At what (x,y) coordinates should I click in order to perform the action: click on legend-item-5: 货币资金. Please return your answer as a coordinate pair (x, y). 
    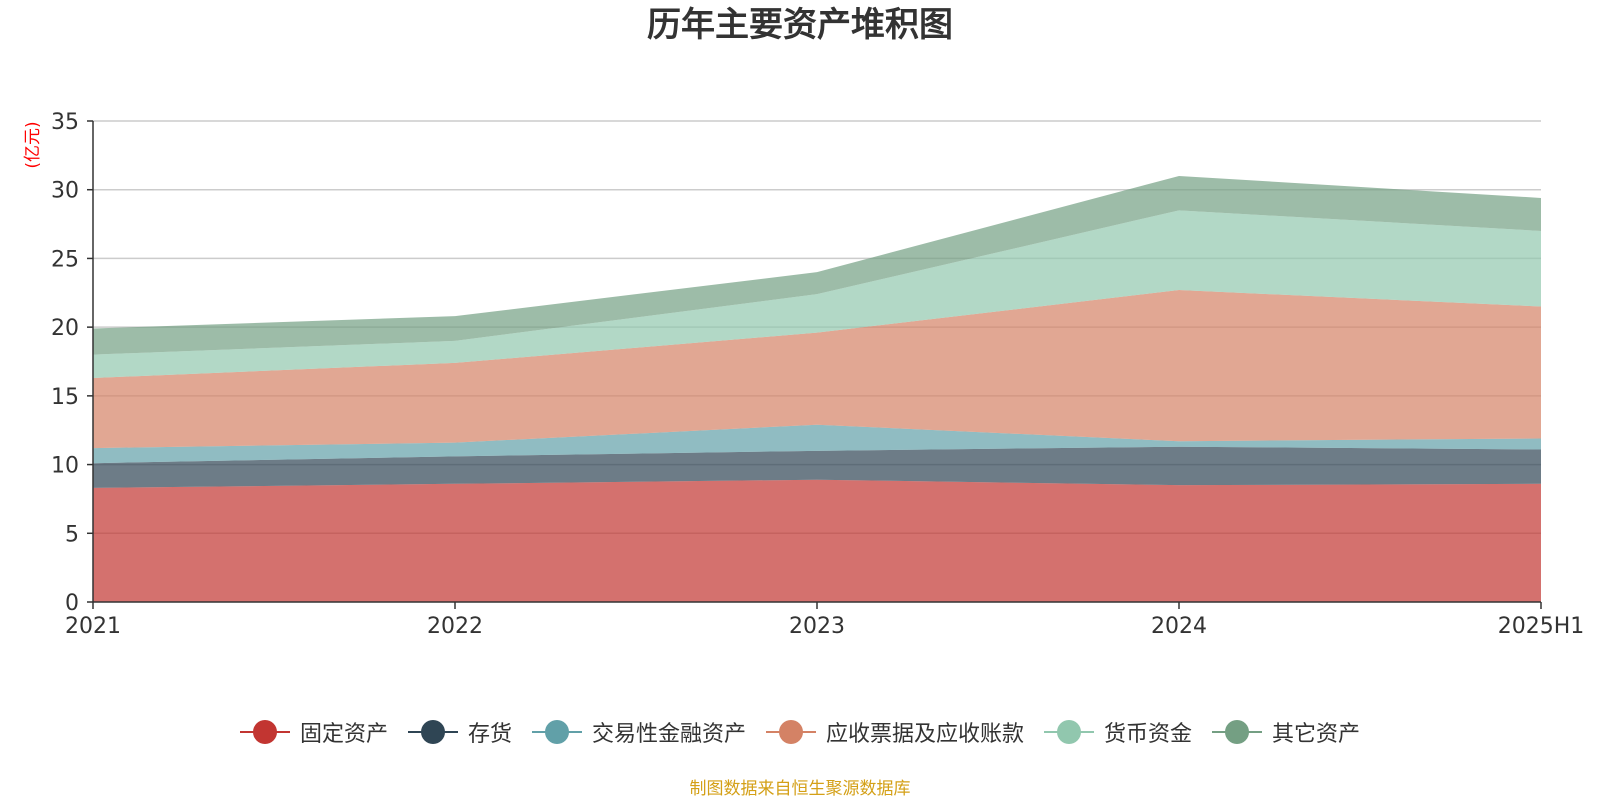
    Looking at the image, I should click on (1118, 732).